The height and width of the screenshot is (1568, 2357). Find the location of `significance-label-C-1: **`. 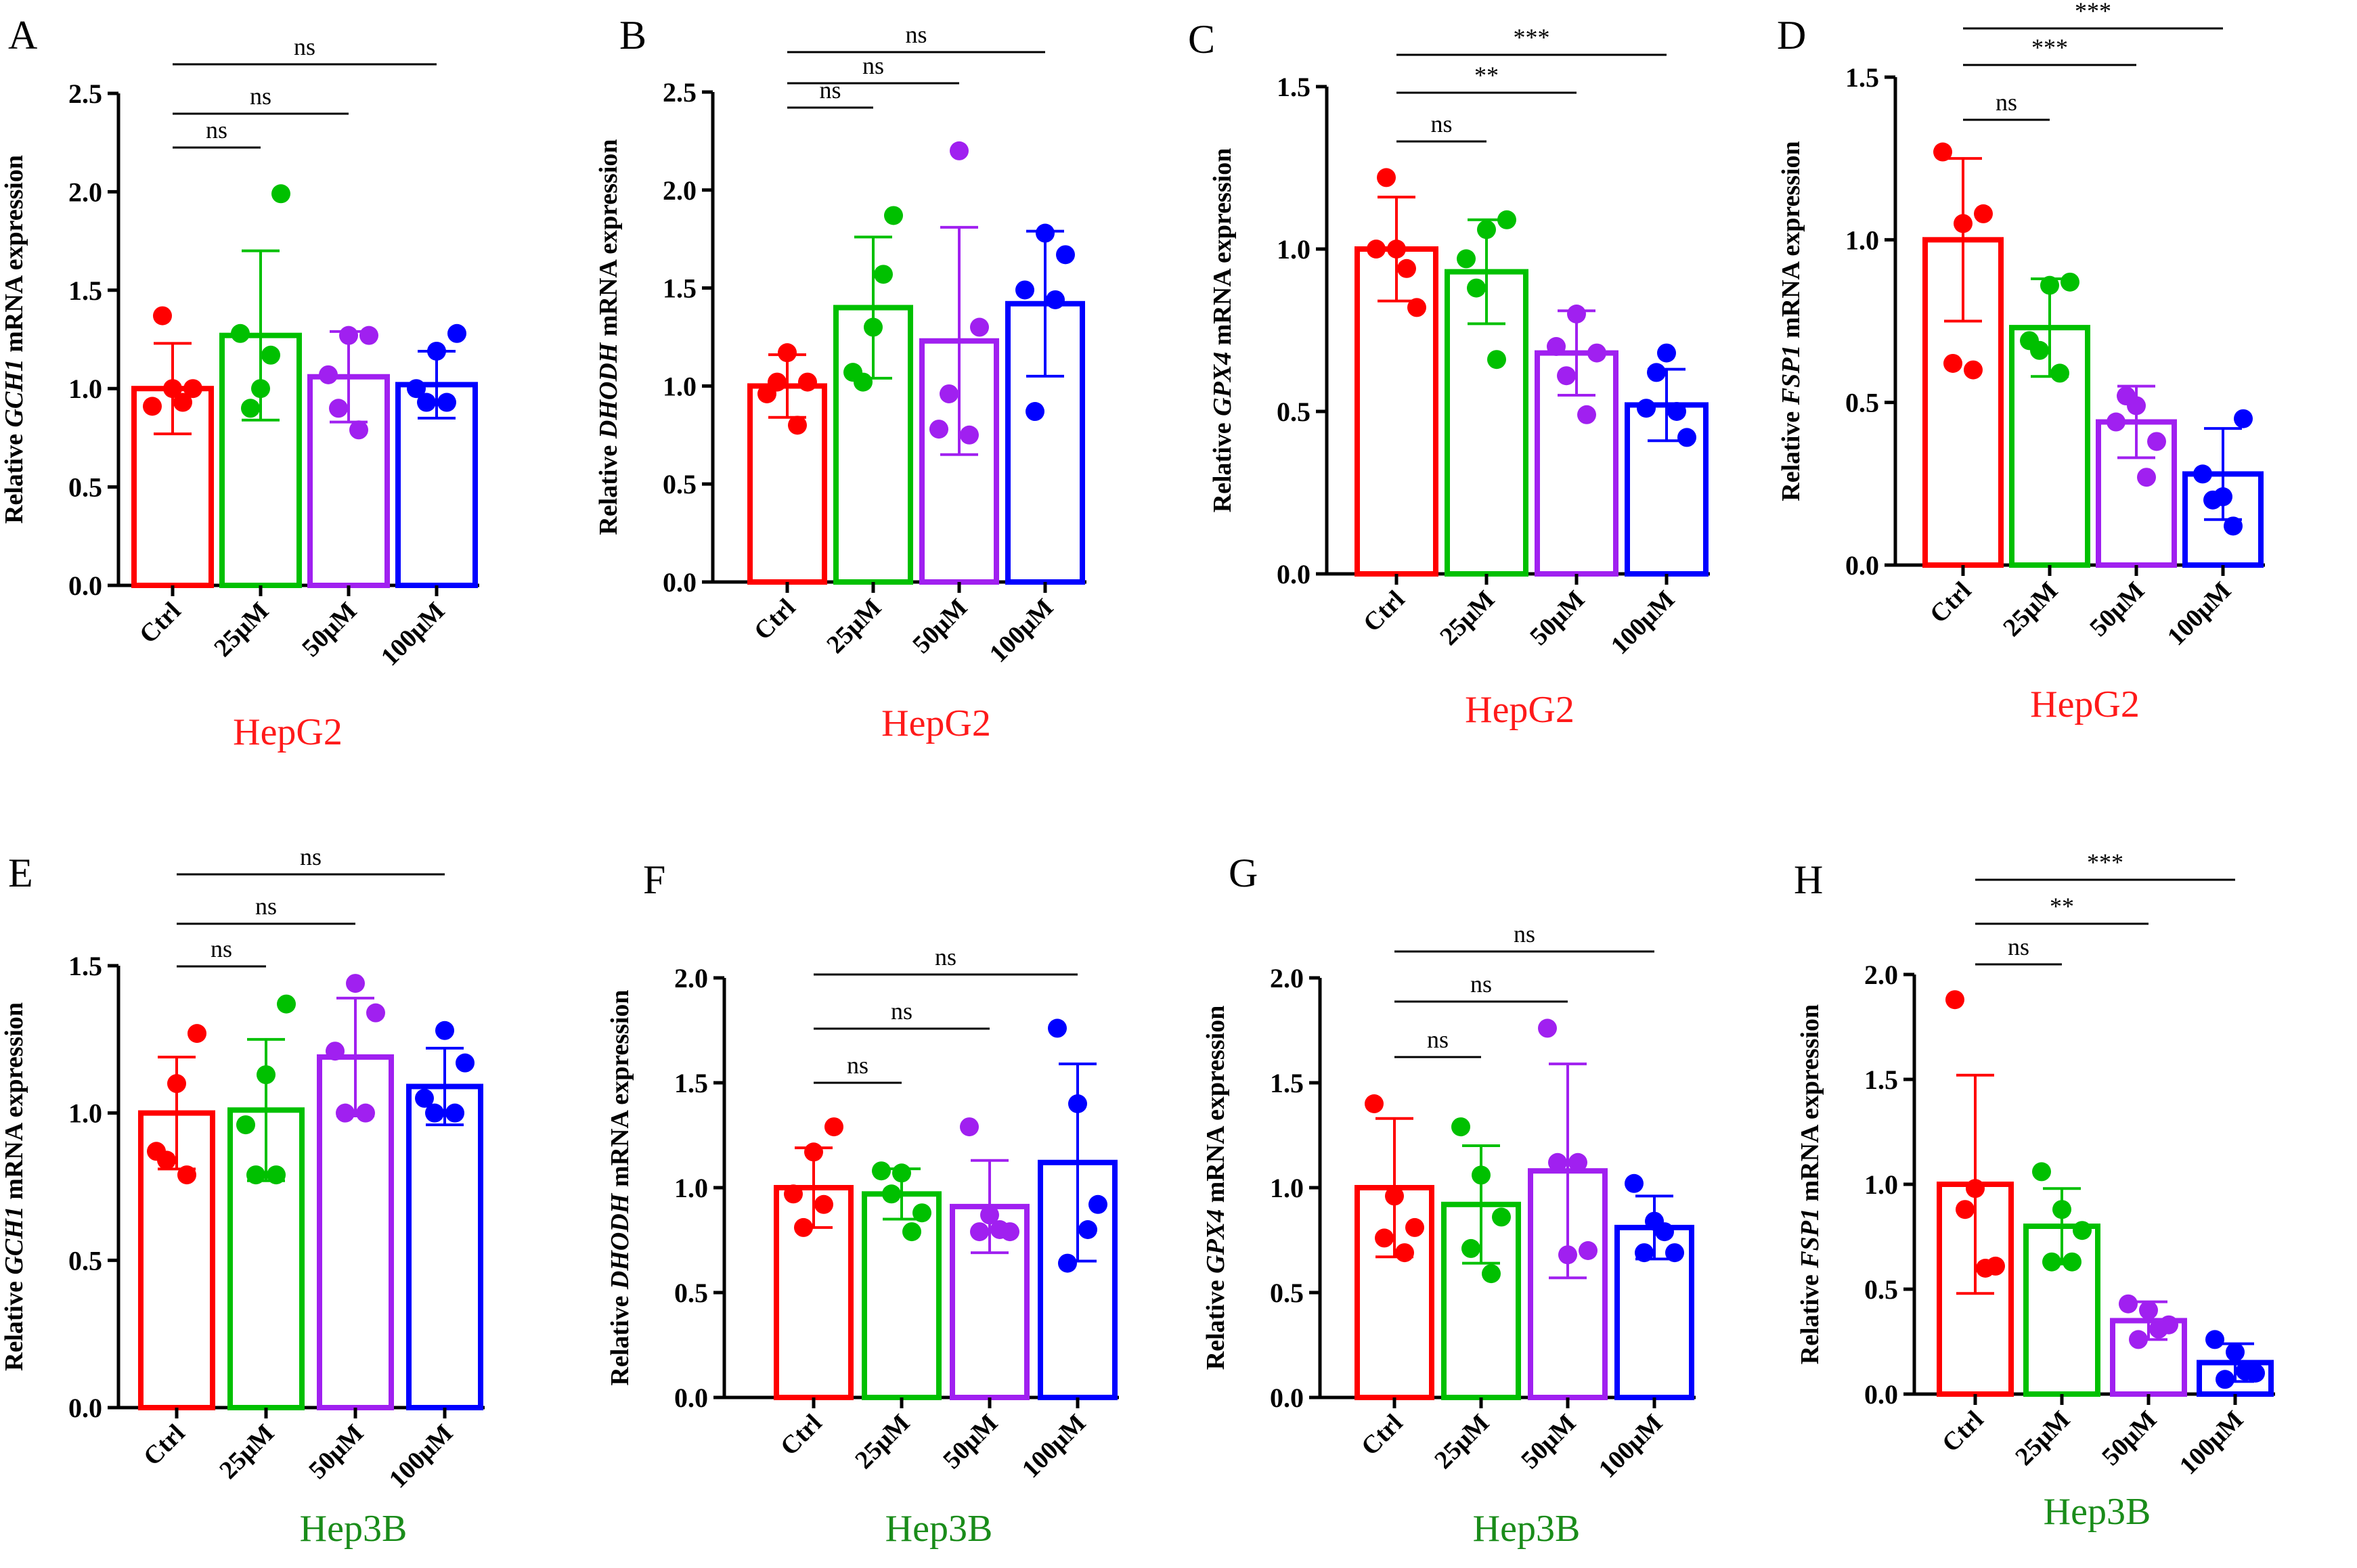

significance-label-C-1: ** is located at coordinates (1486, 75).